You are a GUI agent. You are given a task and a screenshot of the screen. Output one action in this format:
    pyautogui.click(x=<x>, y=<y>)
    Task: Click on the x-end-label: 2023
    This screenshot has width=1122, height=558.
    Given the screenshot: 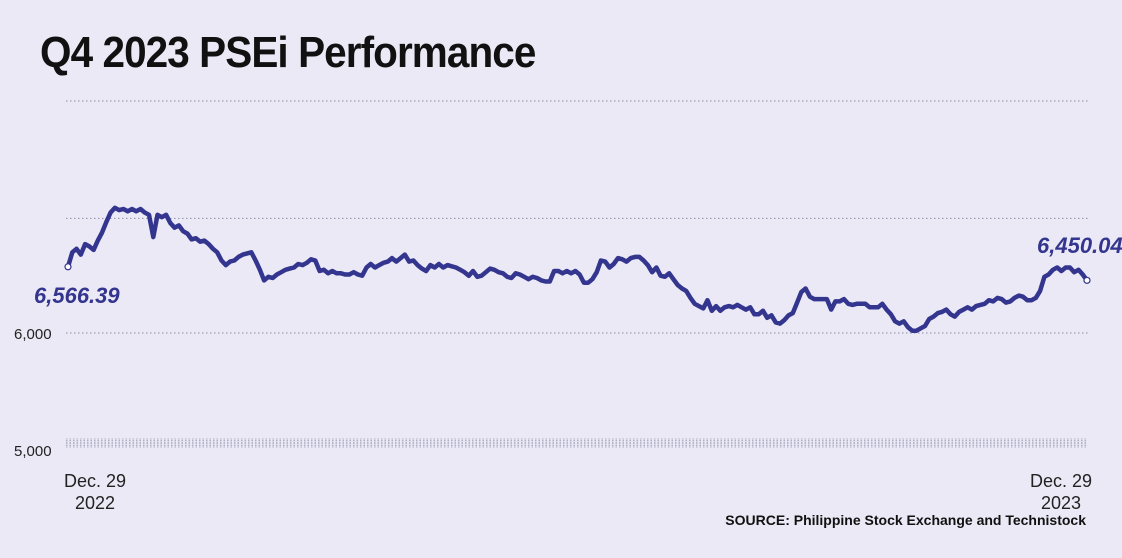 What is the action you would take?
    pyautogui.click(x=1061, y=503)
    